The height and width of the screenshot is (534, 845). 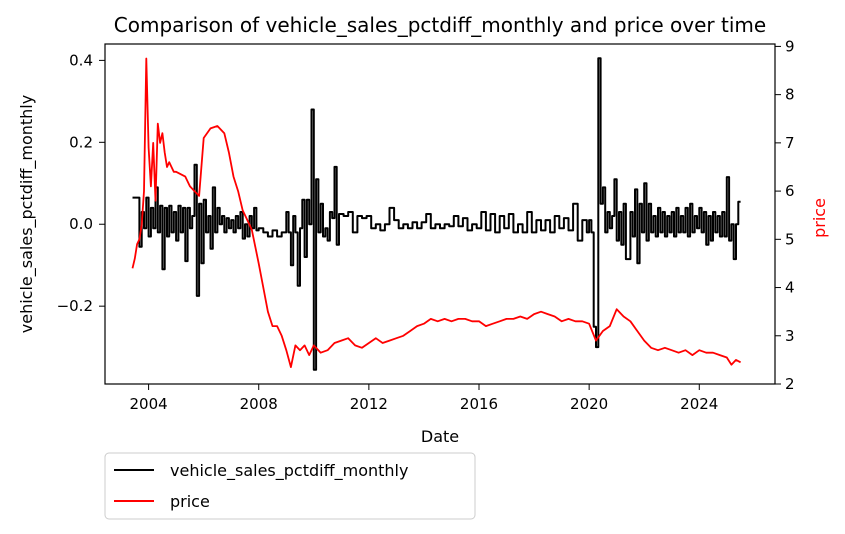 What do you see at coordinates (790, 239) in the screenshot?
I see `y-right-tick-label: 5` at bounding box center [790, 239].